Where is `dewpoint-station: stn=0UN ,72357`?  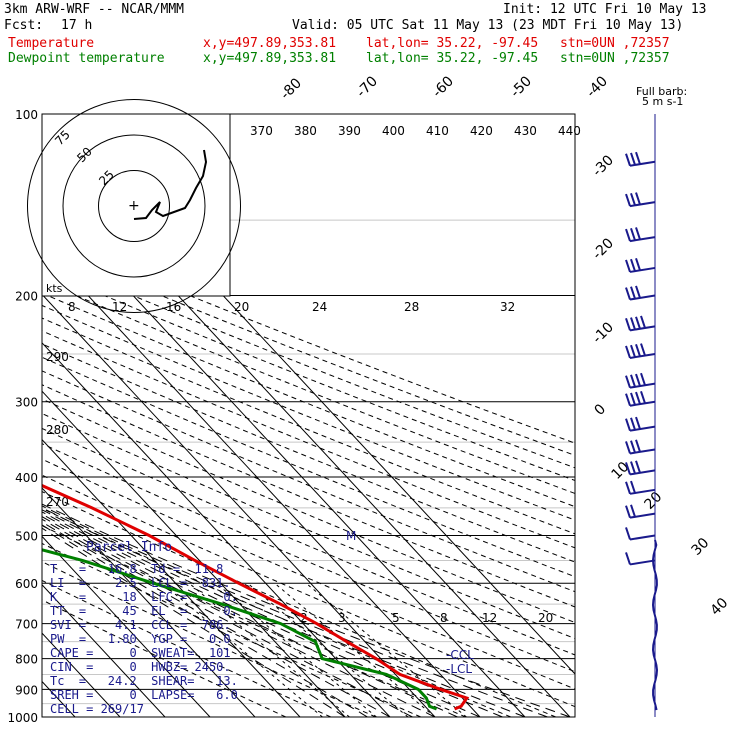 dewpoint-station: stn=0UN ,72357 is located at coordinates (615, 58).